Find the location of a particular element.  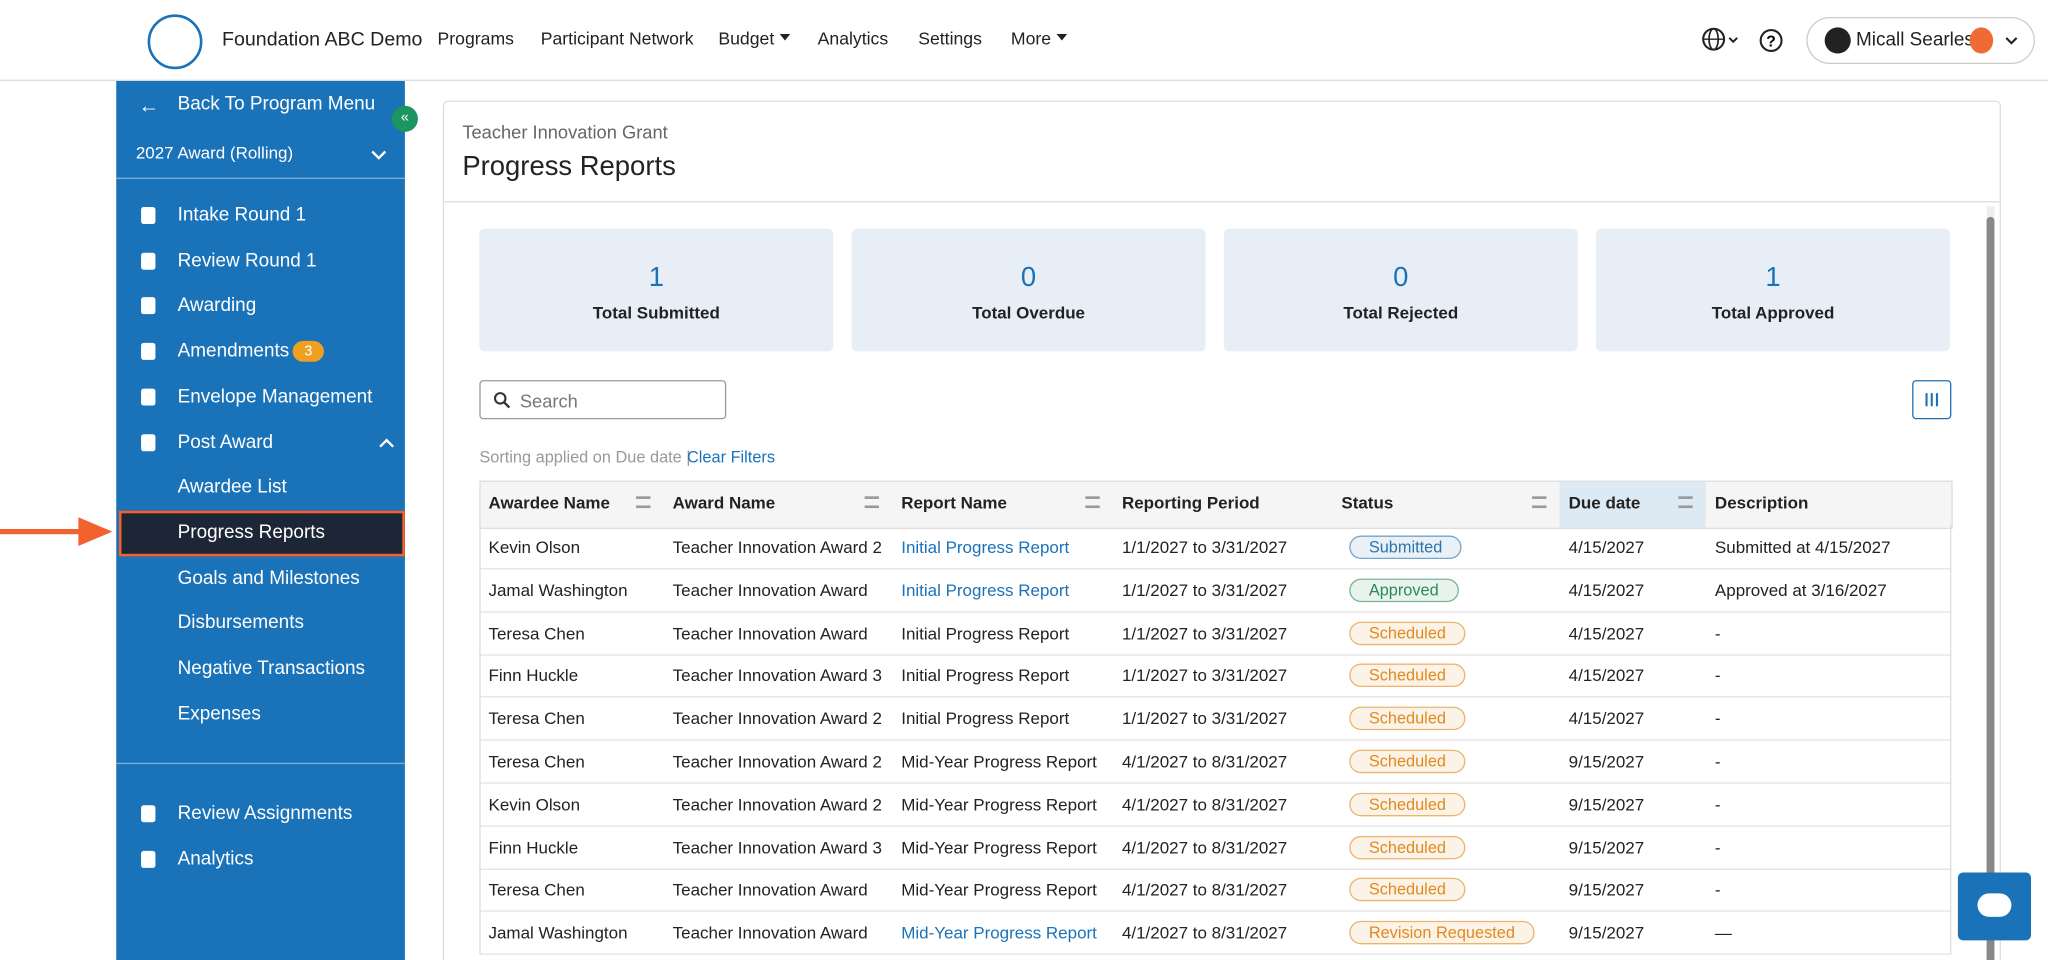

stat-label: Total Submitted is located at coordinates (656, 313).